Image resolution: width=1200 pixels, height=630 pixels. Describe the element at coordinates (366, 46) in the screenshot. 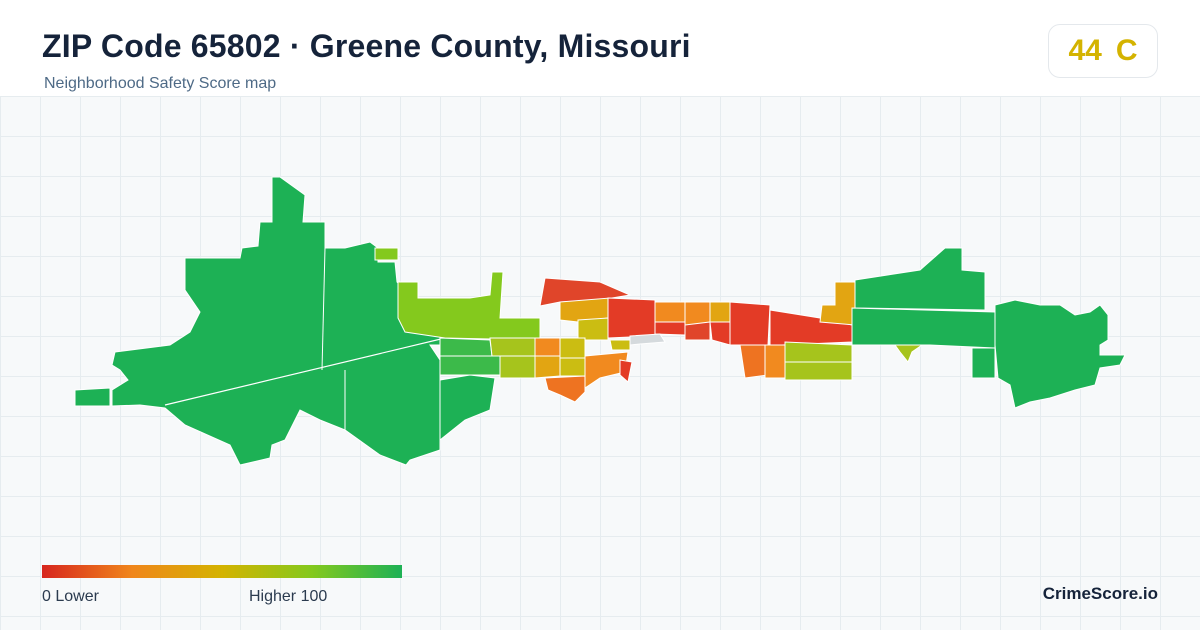

I see `page-title: ZIP Code 65802 · Greene County, Missouri` at that location.